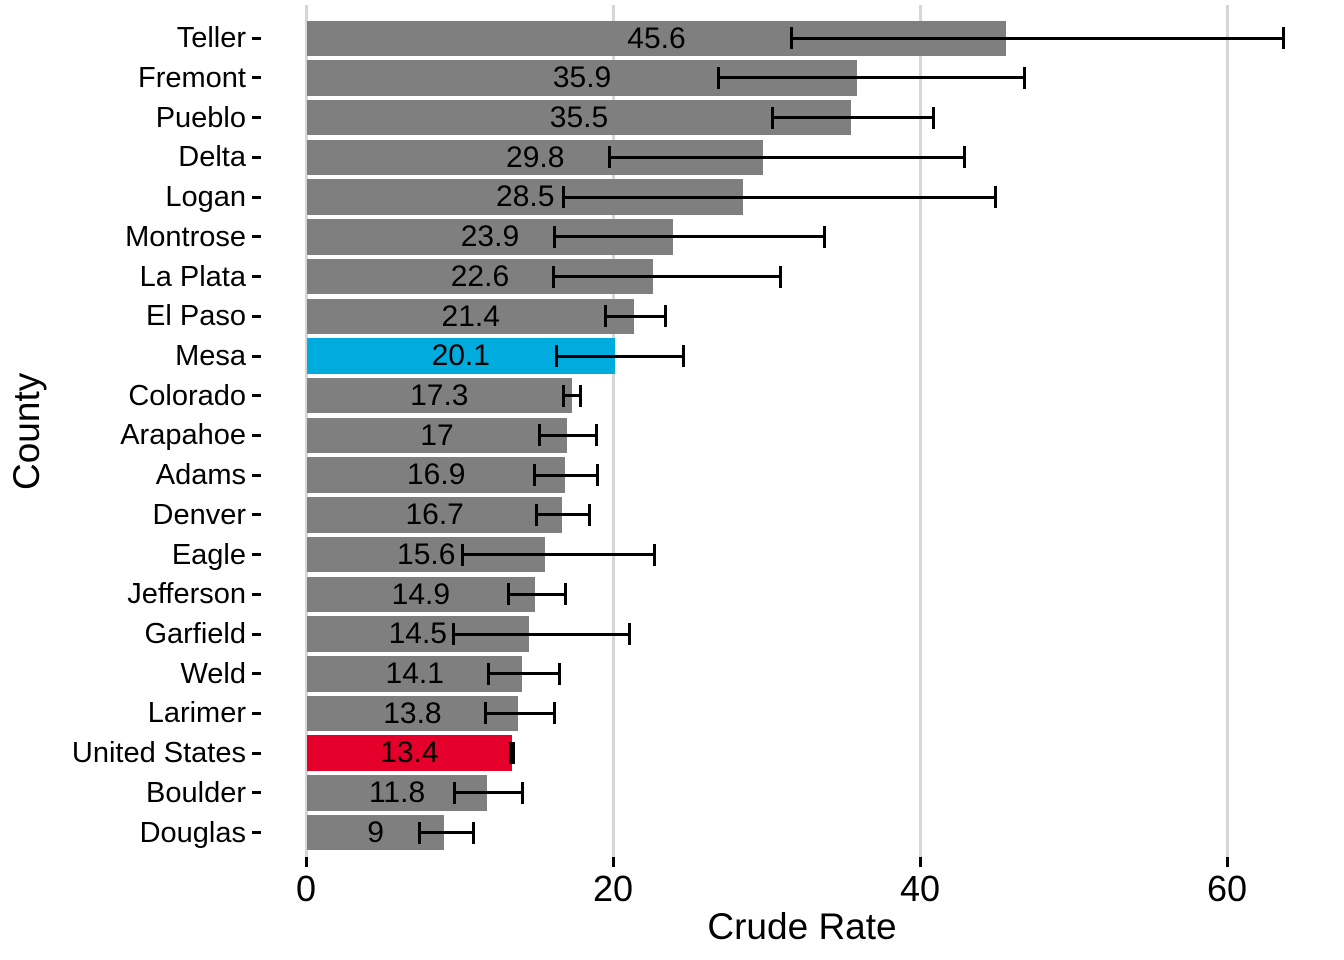  Describe the element at coordinates (480, 276) in the screenshot. I see `bar-value-label: 22.6` at that location.